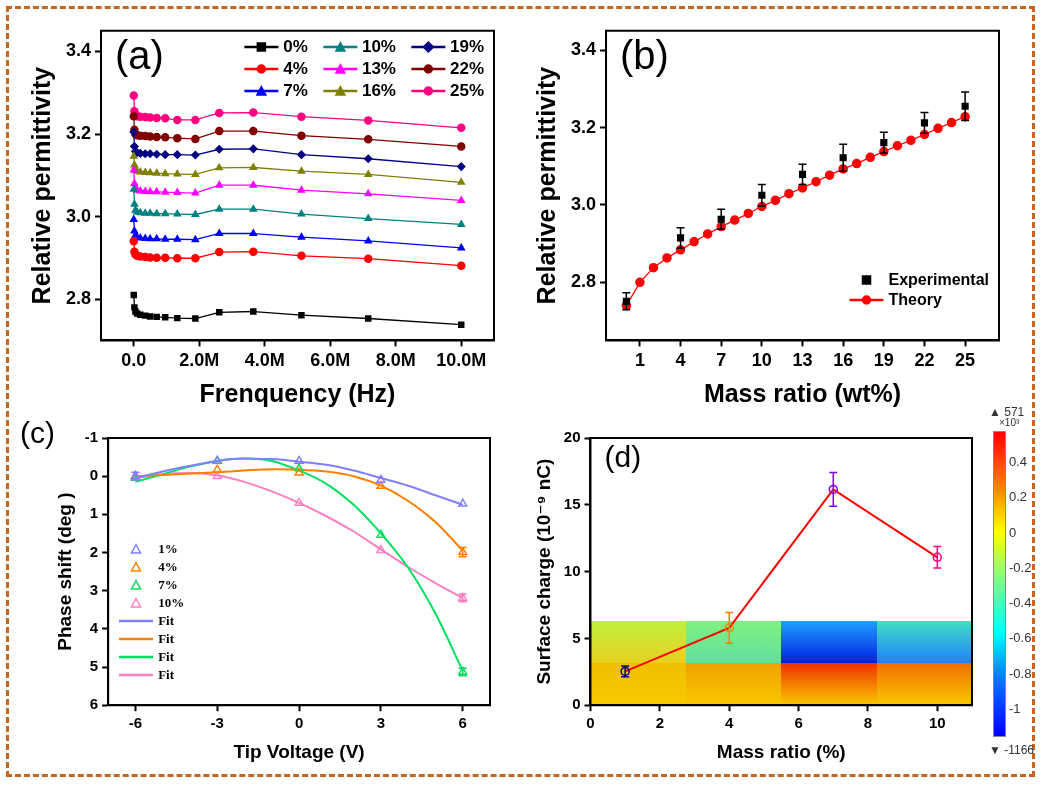 The width and height of the screenshot is (1045, 785). What do you see at coordinates (168, 548) in the screenshot?
I see `legend-label: 1%` at bounding box center [168, 548].